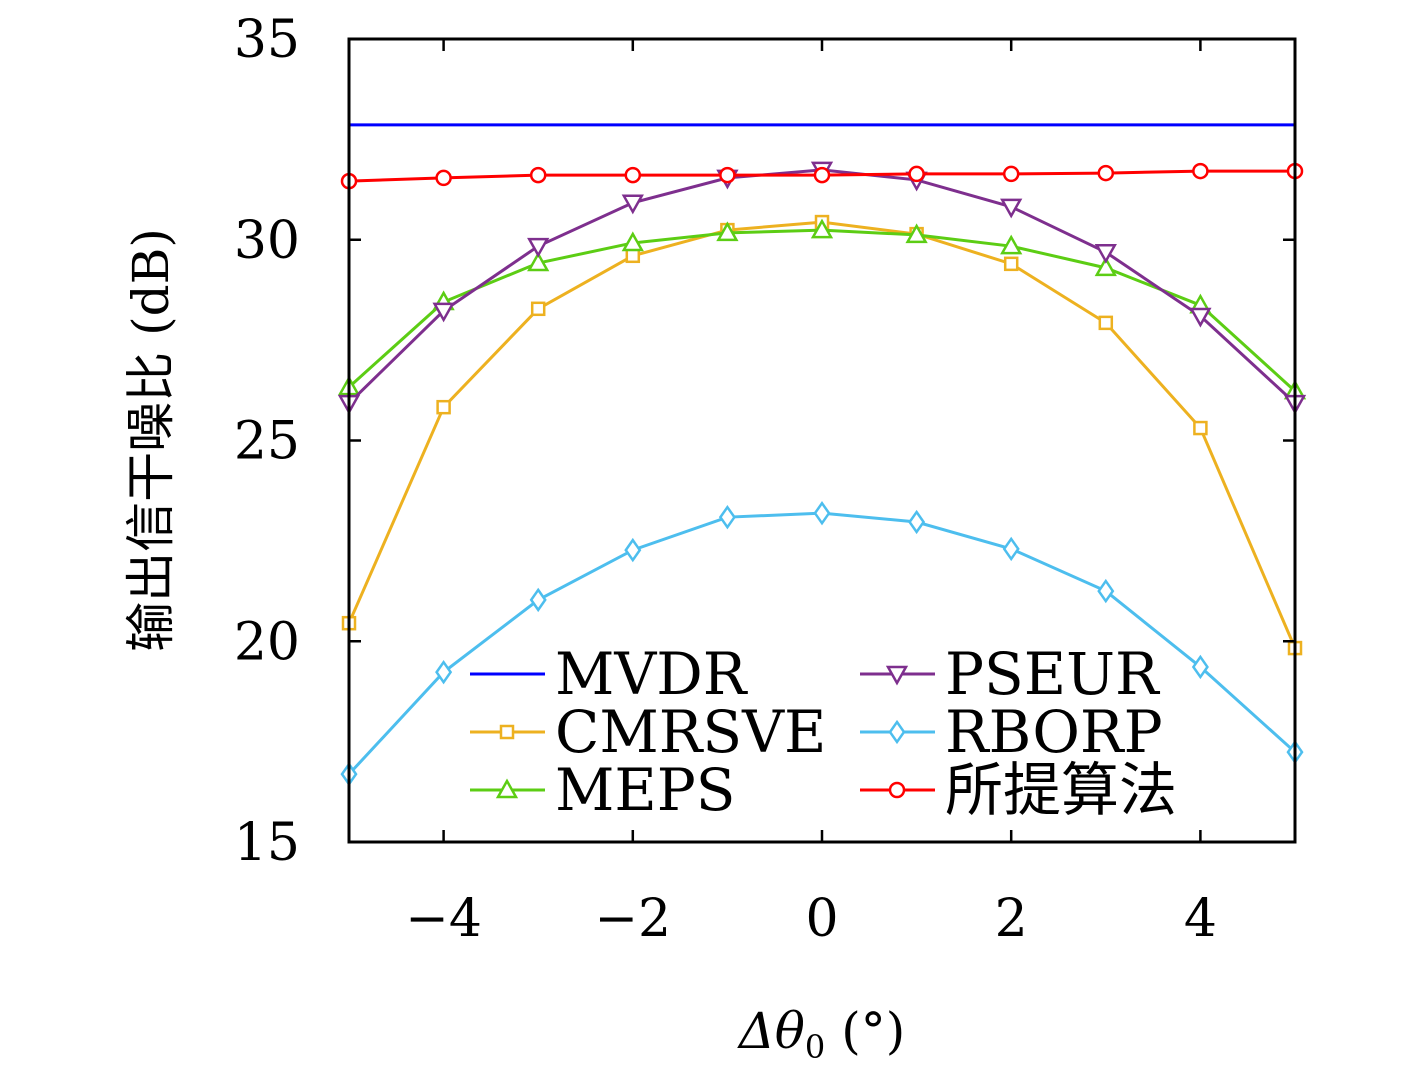  I want to click on y-tick-label: 15, so click(267, 843).